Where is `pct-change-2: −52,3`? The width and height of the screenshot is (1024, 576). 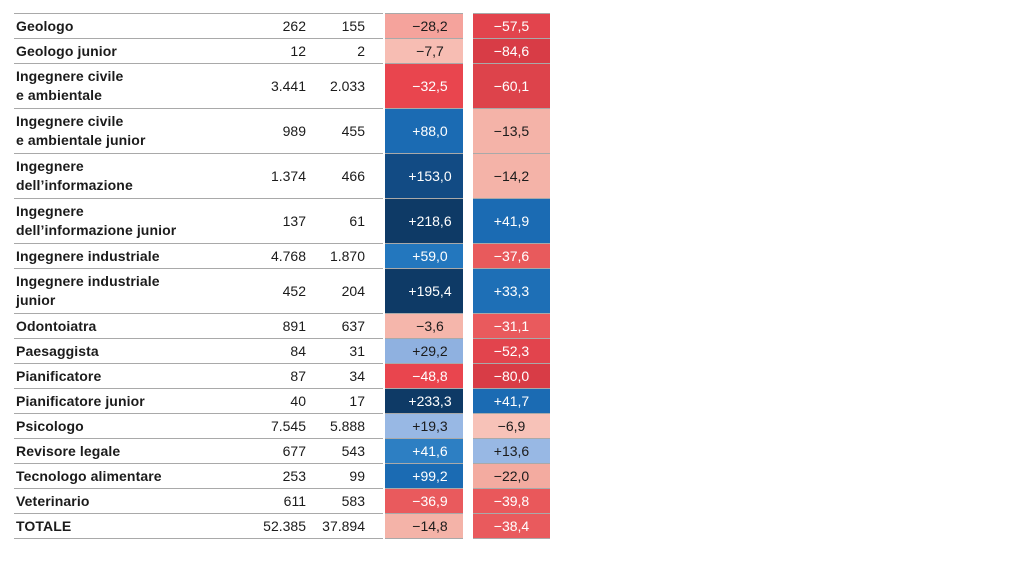
pct-change-2: −52,3 is located at coordinates (506, 351).